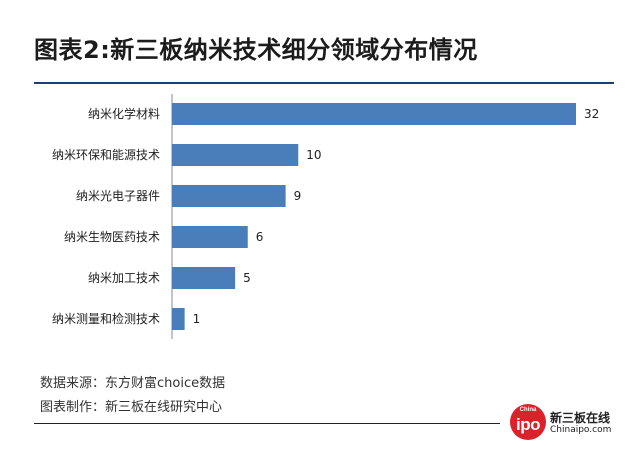  I want to click on chinaipo-logo: China ipo 新三板在线 Chinaipo.com, so click(561, 422).